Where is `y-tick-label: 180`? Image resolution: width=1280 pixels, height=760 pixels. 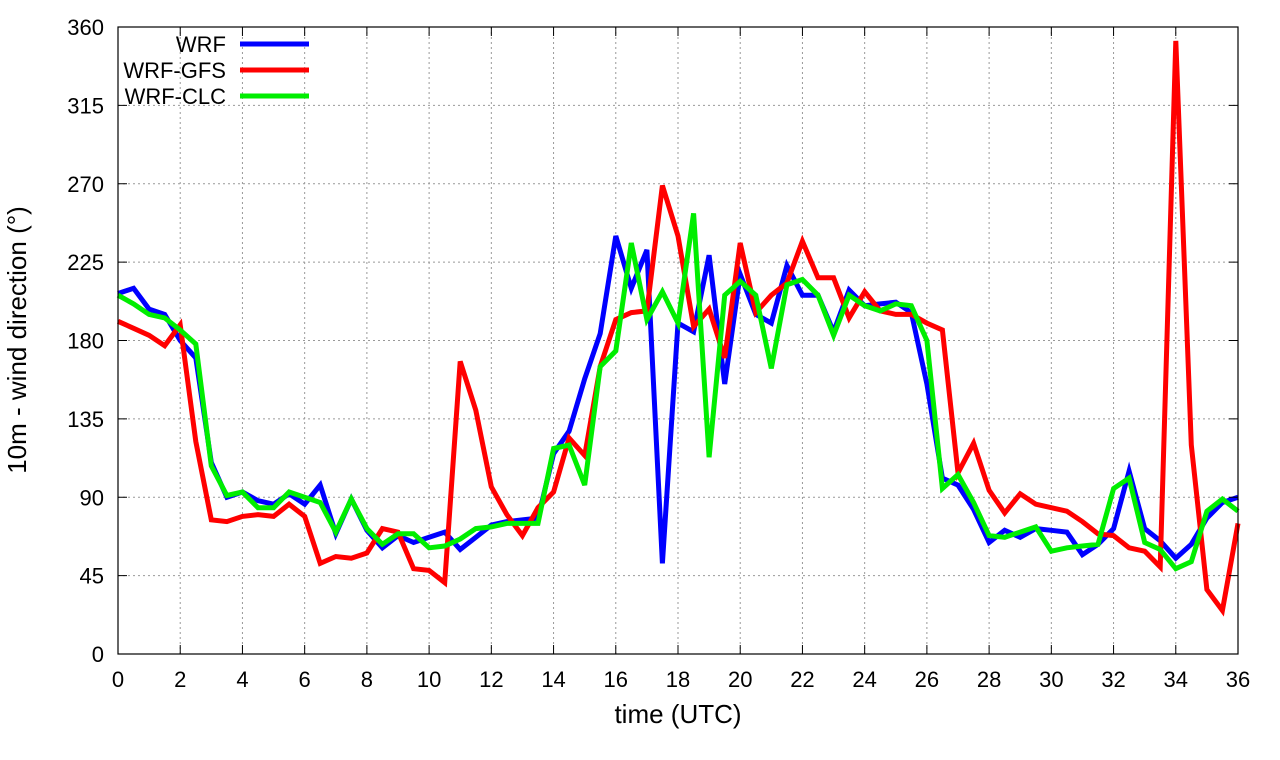 y-tick-label: 180 is located at coordinates (85, 341).